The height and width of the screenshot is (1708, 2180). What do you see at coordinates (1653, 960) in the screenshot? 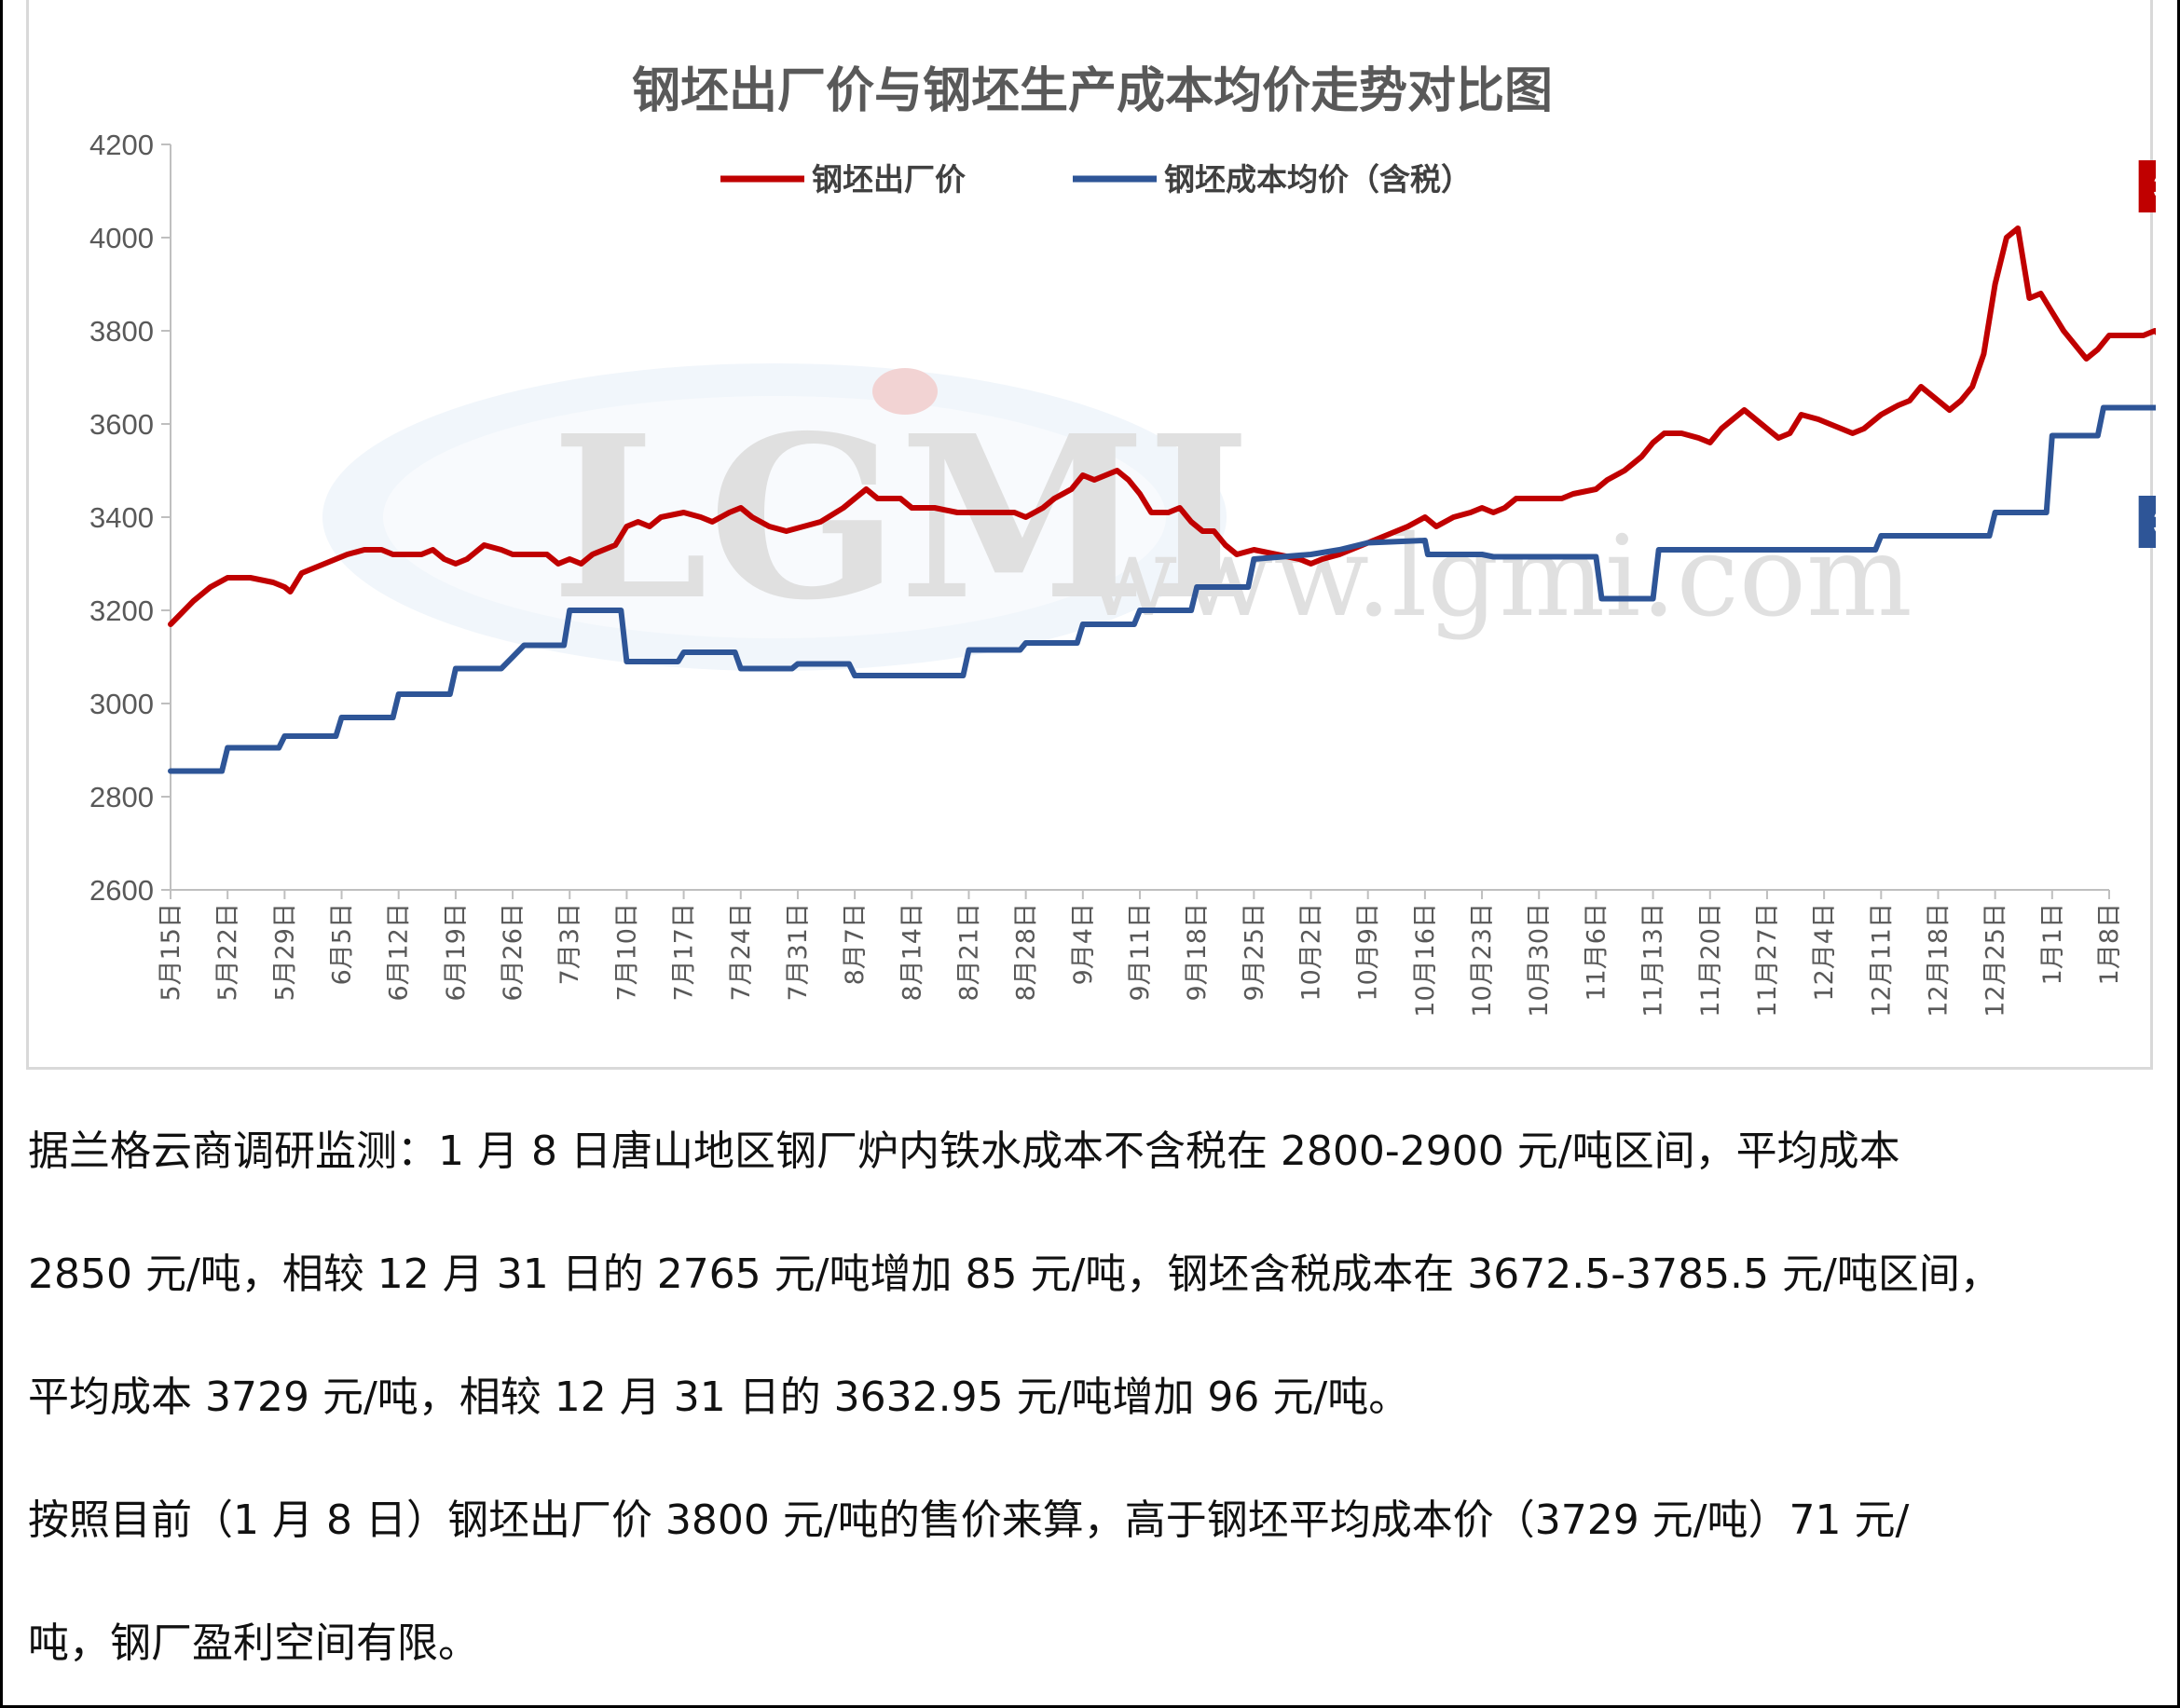
I see `x-tick-label: 11月13日` at bounding box center [1653, 960].